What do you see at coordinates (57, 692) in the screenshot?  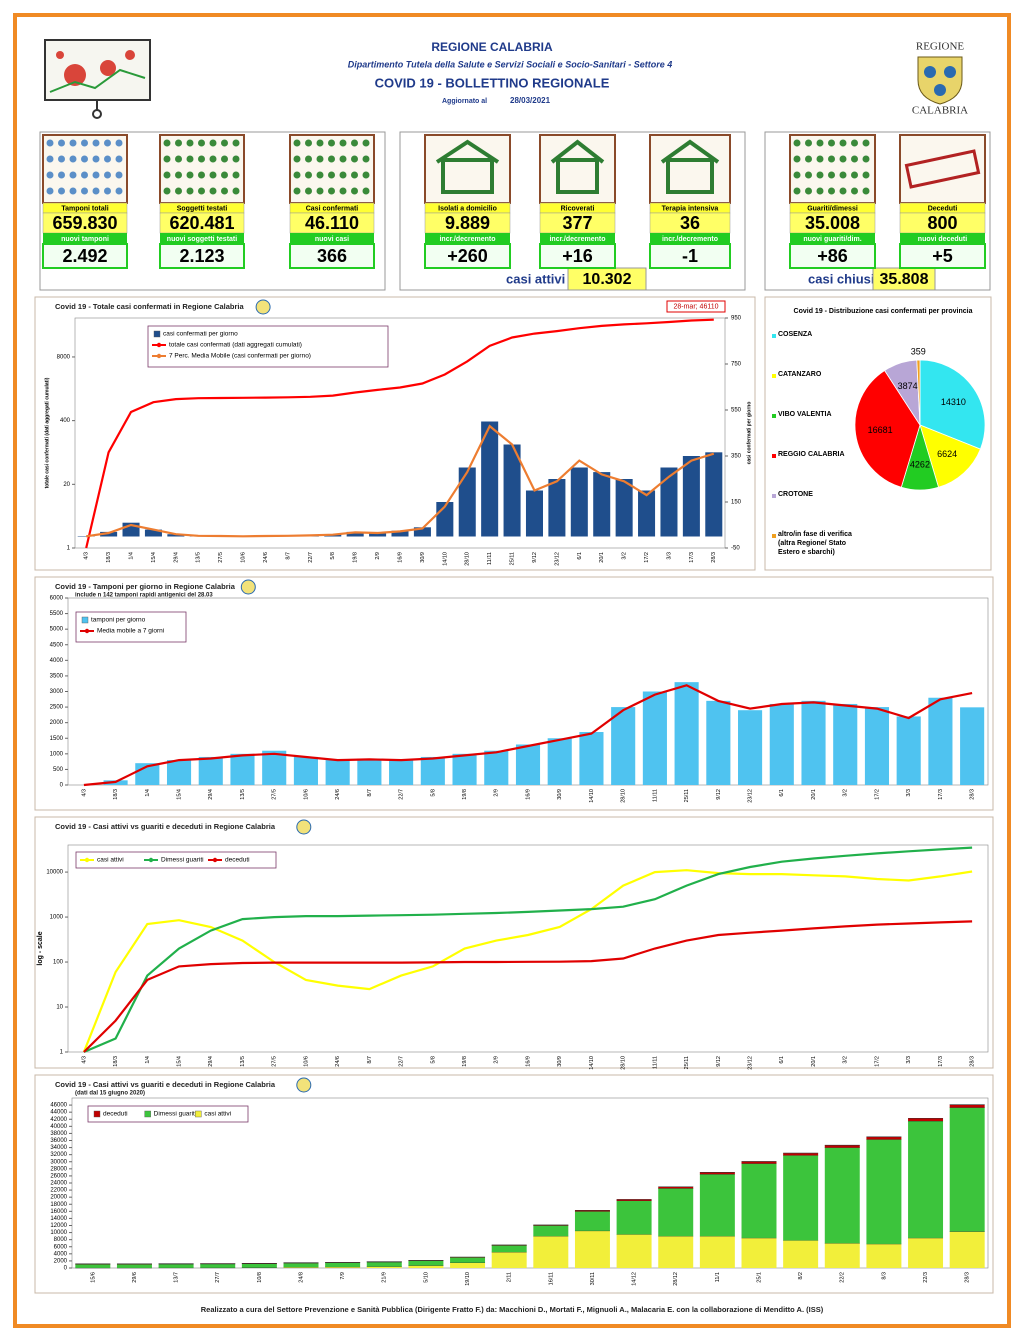 I see `y-tick-label: 3000` at bounding box center [57, 692].